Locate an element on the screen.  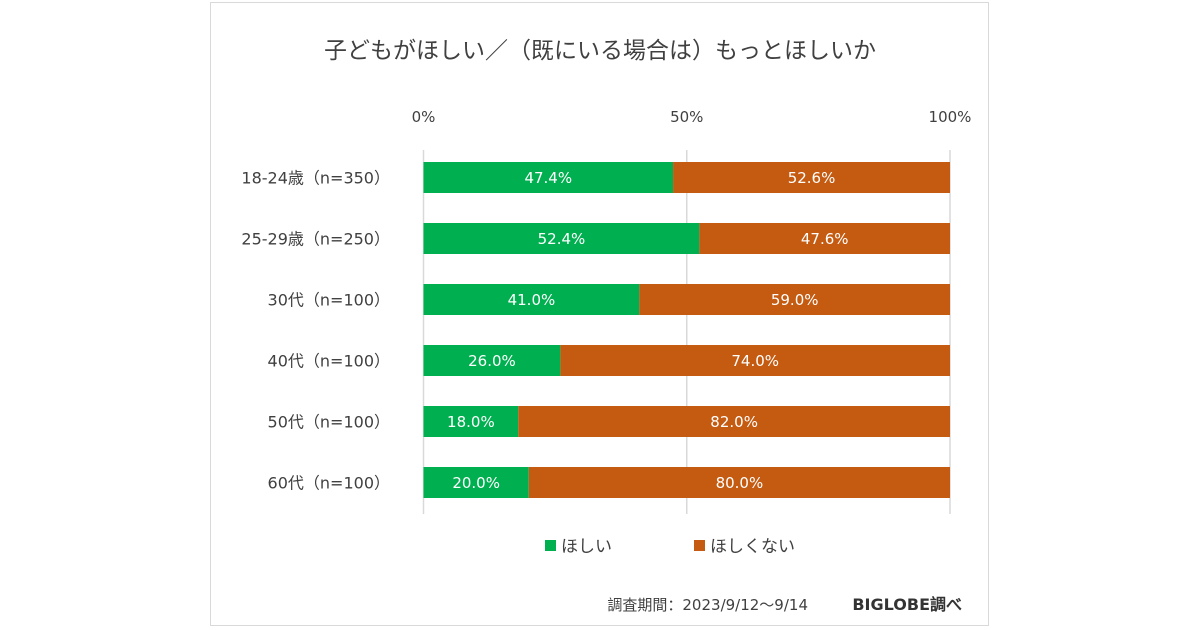
data-label: 26.0% is located at coordinates (492, 361).